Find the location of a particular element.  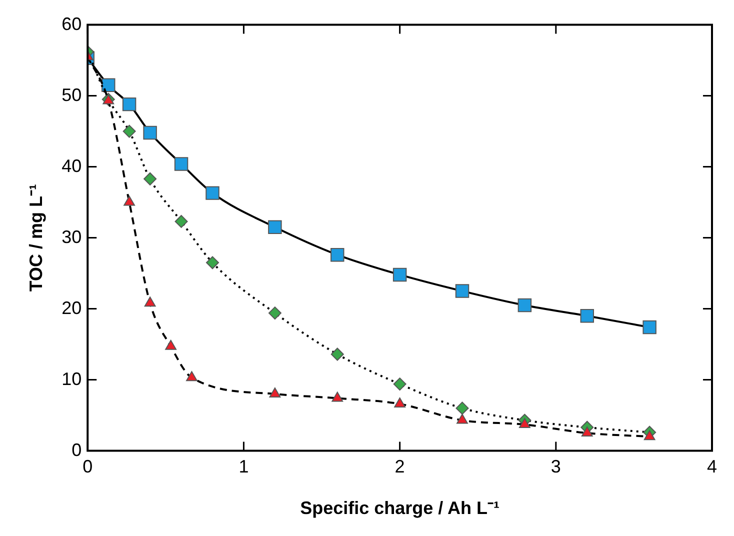

y-tick-label: 60 is located at coordinates (72, 24).